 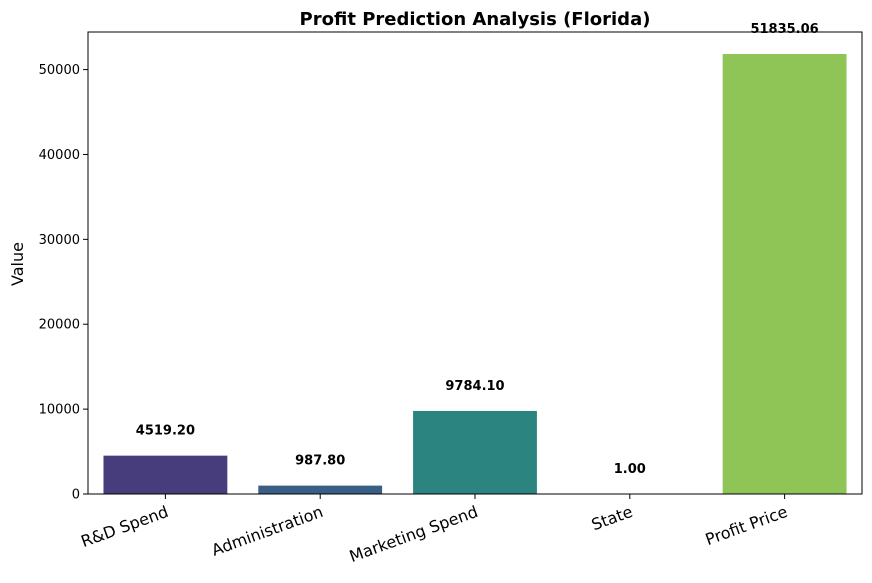 What do you see at coordinates (475, 19) in the screenshot?
I see `chart-title: Profit Prediction Analysis (Florida)` at bounding box center [475, 19].